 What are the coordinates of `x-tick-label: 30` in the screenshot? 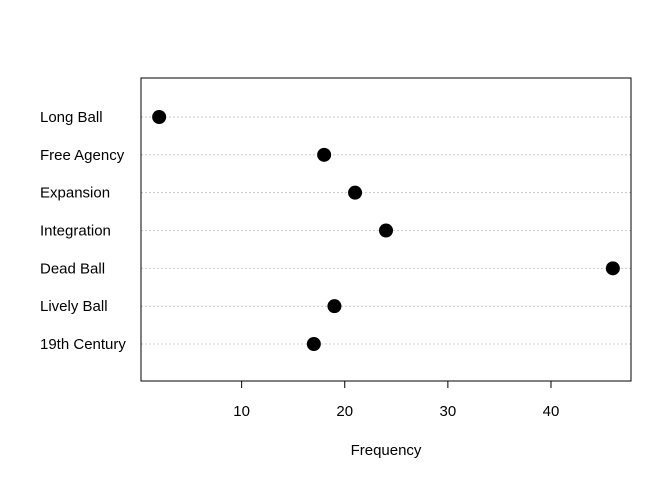 It's located at (448, 411).